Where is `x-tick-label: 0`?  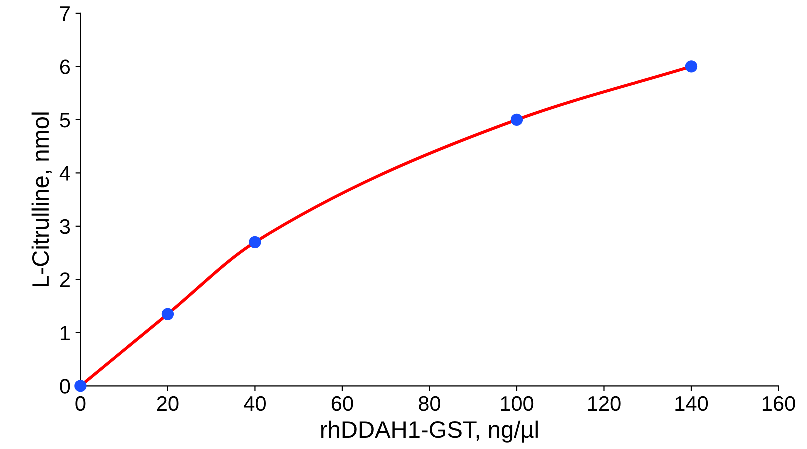
x-tick-label: 0 is located at coordinates (81, 404).